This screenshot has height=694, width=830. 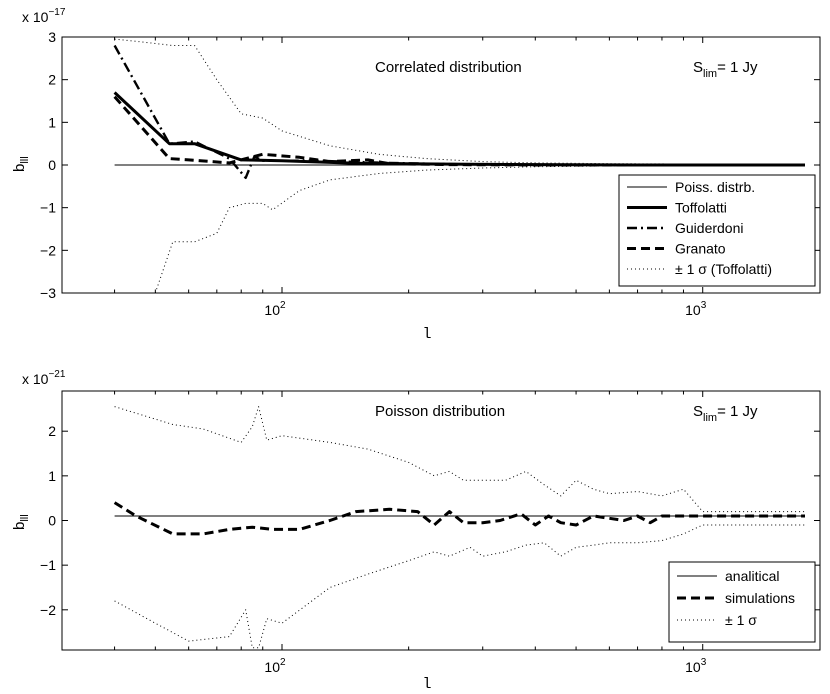 I want to click on legend-label: ± 1 σ (Toffolatti), so click(x=723, y=269).